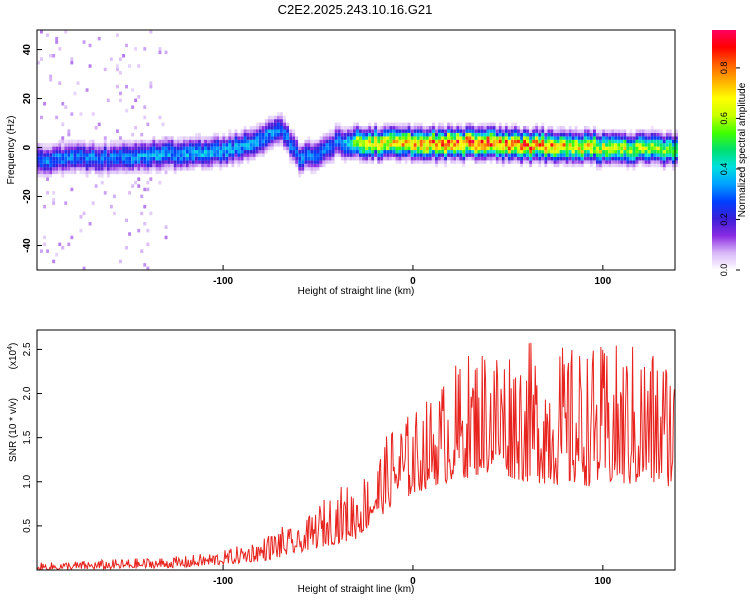  Describe the element at coordinates (413, 581) in the screenshot. I see `snr-x-tick-label: 0` at that location.